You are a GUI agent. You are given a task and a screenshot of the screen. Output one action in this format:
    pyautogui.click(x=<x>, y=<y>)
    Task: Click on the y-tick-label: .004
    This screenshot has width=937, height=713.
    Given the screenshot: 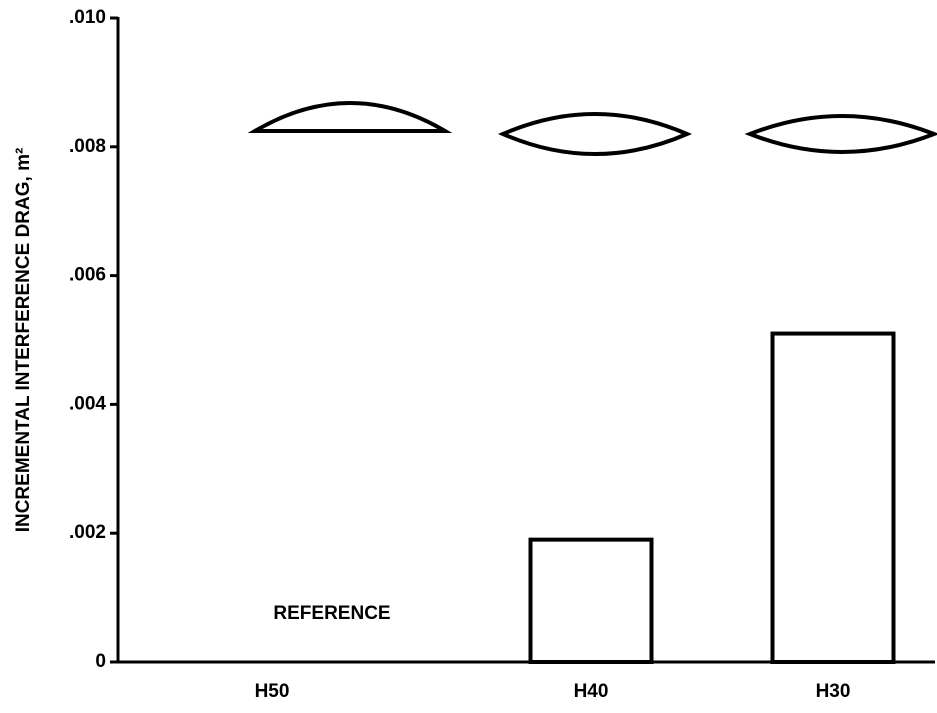 What is the action you would take?
    pyautogui.click(x=87, y=403)
    